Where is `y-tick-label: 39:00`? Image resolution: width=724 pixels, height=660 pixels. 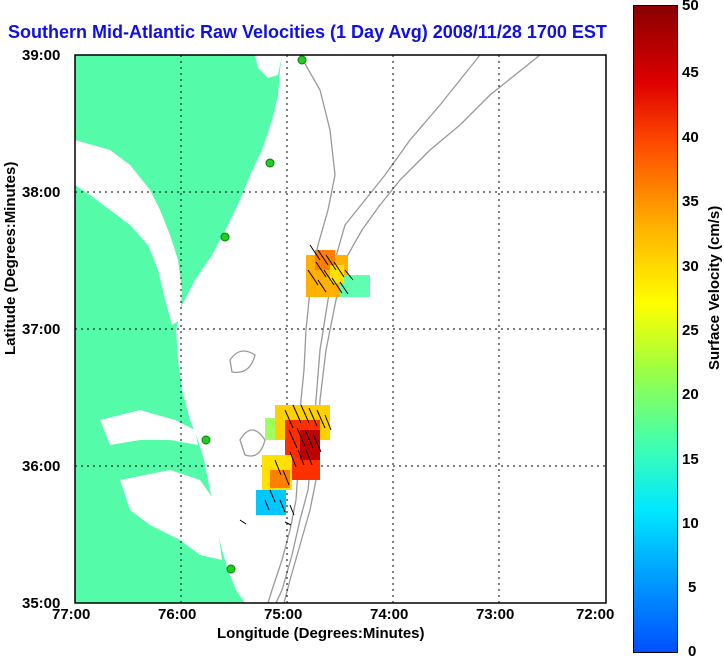 y-tick-label: 39:00 is located at coordinates (41, 55).